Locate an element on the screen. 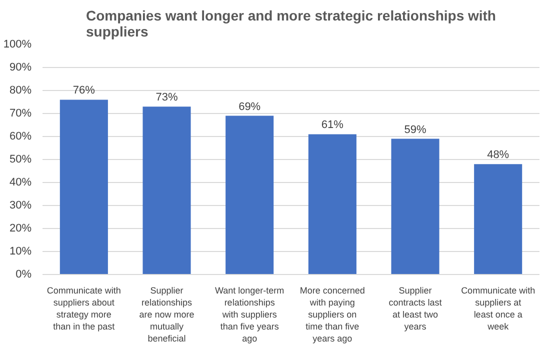 This screenshot has width=553, height=348. y-tick-label: 20% is located at coordinates (20, 228).